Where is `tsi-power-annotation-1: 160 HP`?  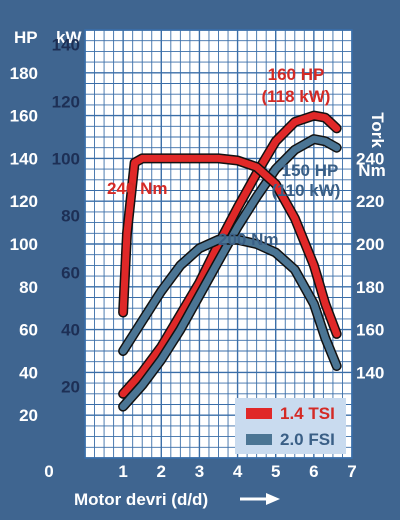
tsi-power-annotation-1: 160 HP is located at coordinates (296, 74).